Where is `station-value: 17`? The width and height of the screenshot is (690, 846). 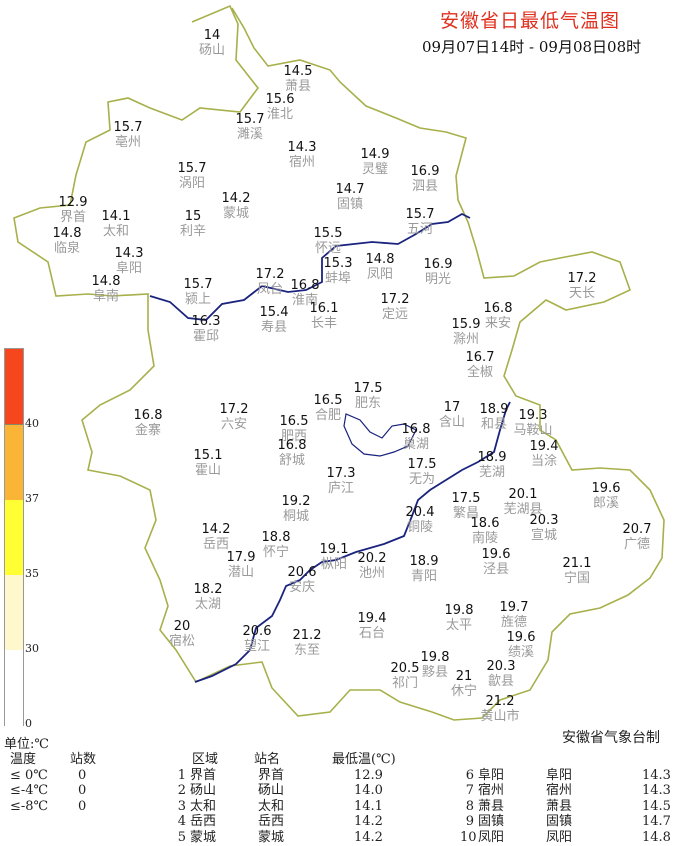 station-value: 17 is located at coordinates (452, 407).